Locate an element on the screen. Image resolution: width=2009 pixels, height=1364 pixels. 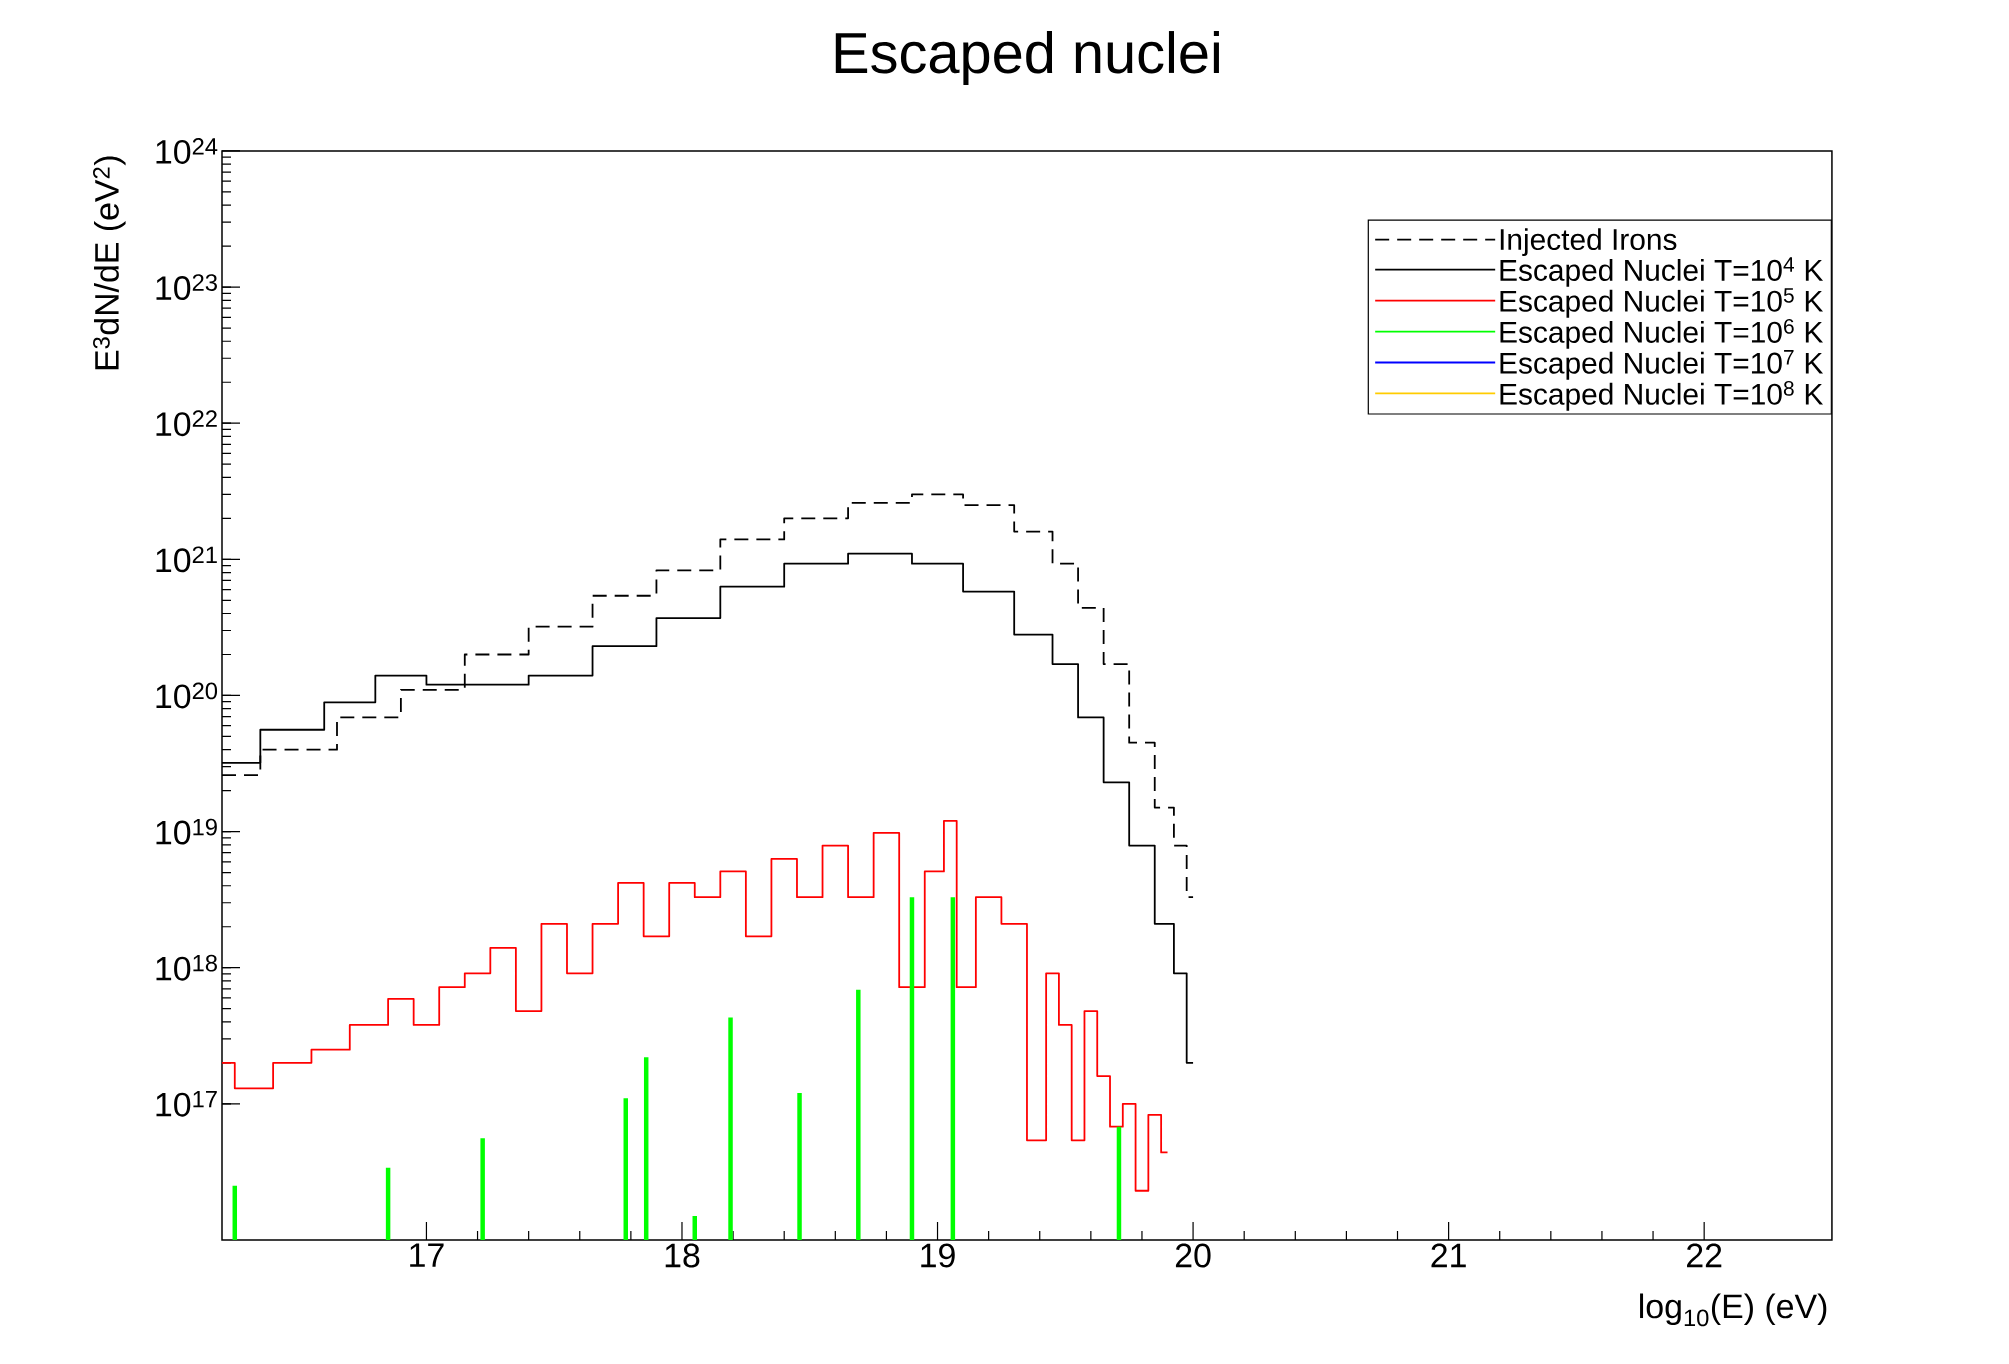
y-tick-label: 10$^{19}$ is located at coordinates (186, 831).